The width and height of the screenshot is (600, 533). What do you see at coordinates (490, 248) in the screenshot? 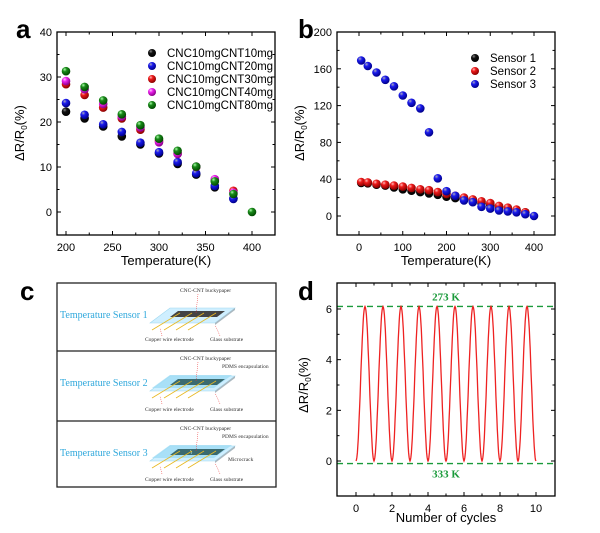
I see `x-tick-label: 300` at bounding box center [490, 248].